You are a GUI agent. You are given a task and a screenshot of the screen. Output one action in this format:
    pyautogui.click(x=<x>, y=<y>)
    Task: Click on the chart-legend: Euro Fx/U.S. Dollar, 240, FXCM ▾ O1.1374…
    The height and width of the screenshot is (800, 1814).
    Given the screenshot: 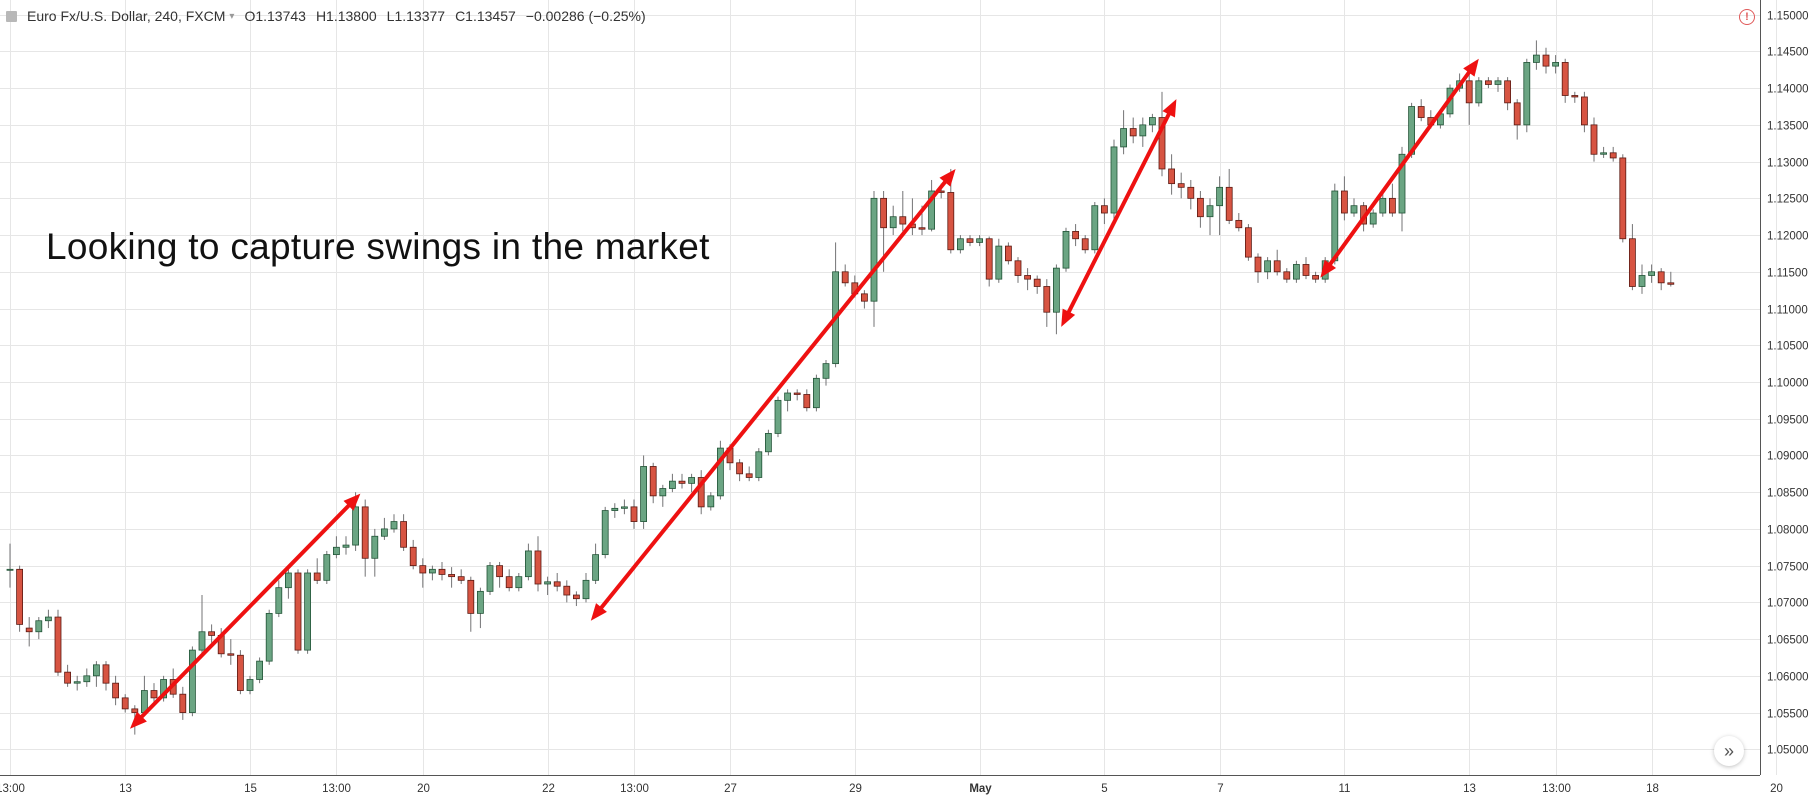 What is the action you would take?
    pyautogui.click(x=326, y=16)
    